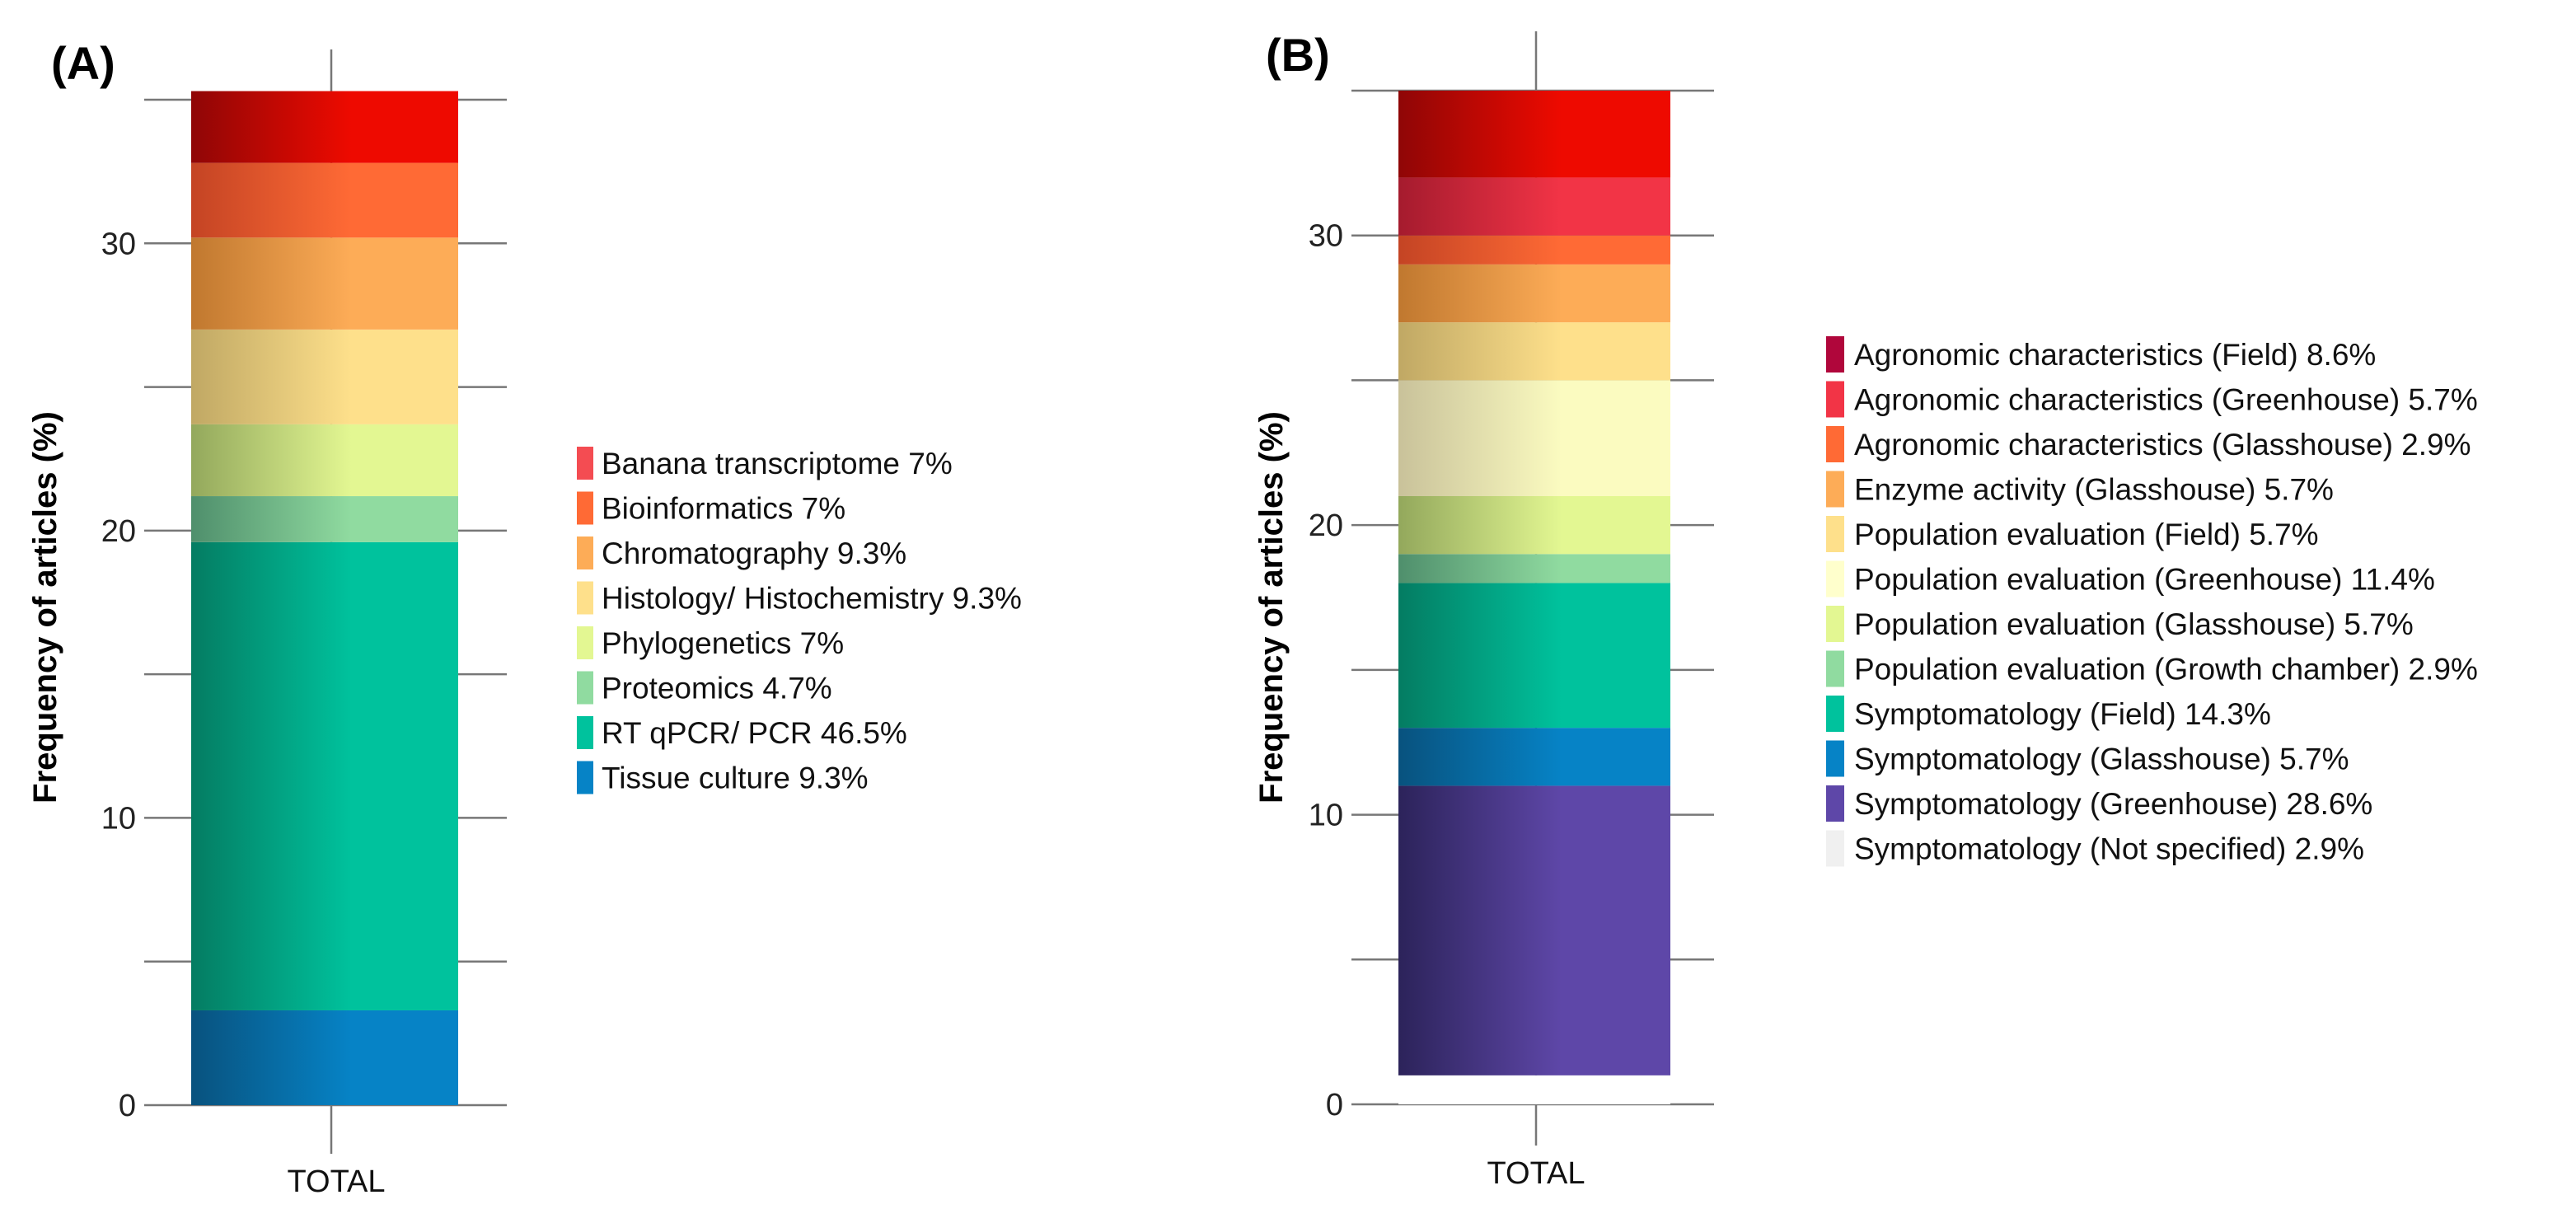 The height and width of the screenshot is (1223, 2576). I want to click on panel-b-y-tick-label: 30, so click(1326, 237).